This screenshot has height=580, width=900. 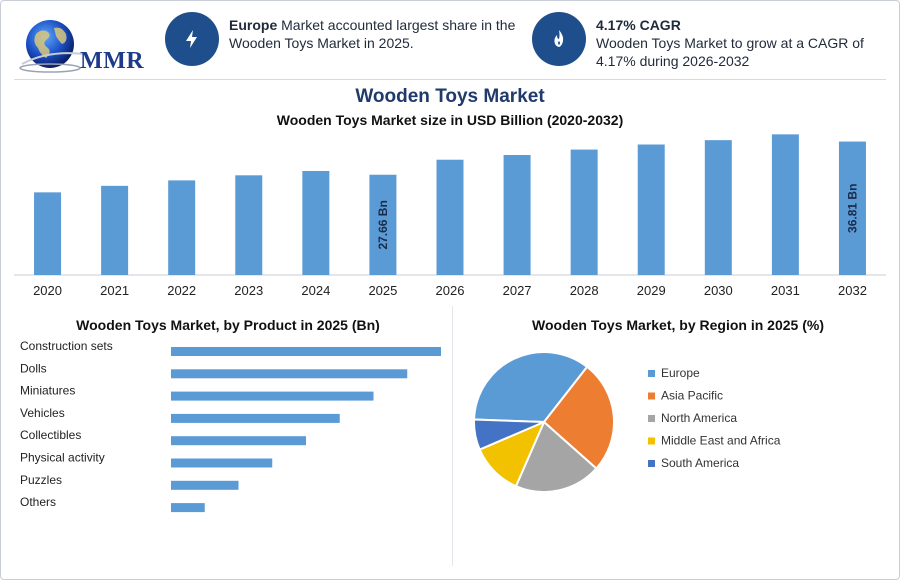 What do you see at coordinates (785, 204) in the screenshot?
I see `bar-2031` at bounding box center [785, 204].